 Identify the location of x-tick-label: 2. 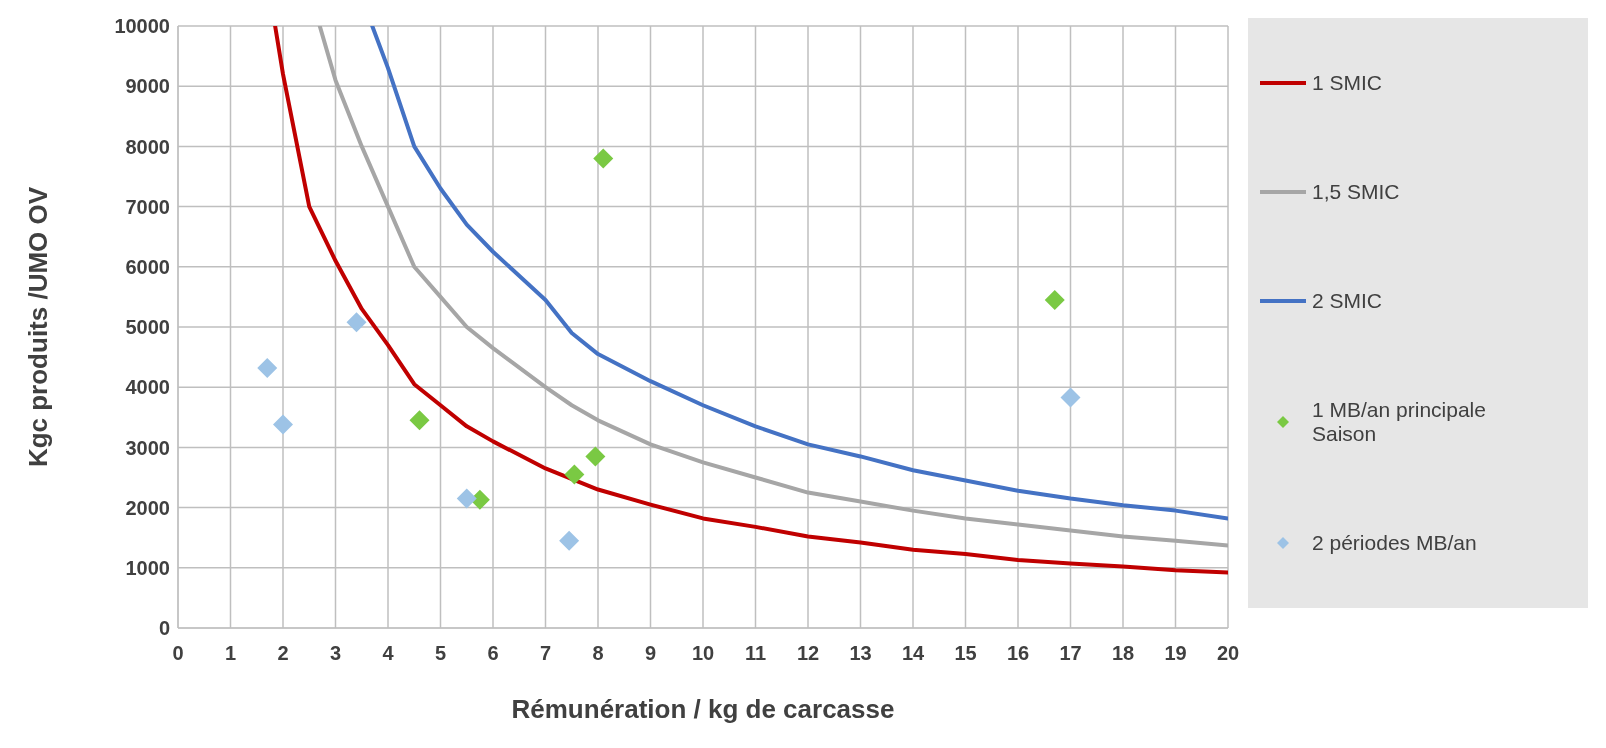
(283, 653).